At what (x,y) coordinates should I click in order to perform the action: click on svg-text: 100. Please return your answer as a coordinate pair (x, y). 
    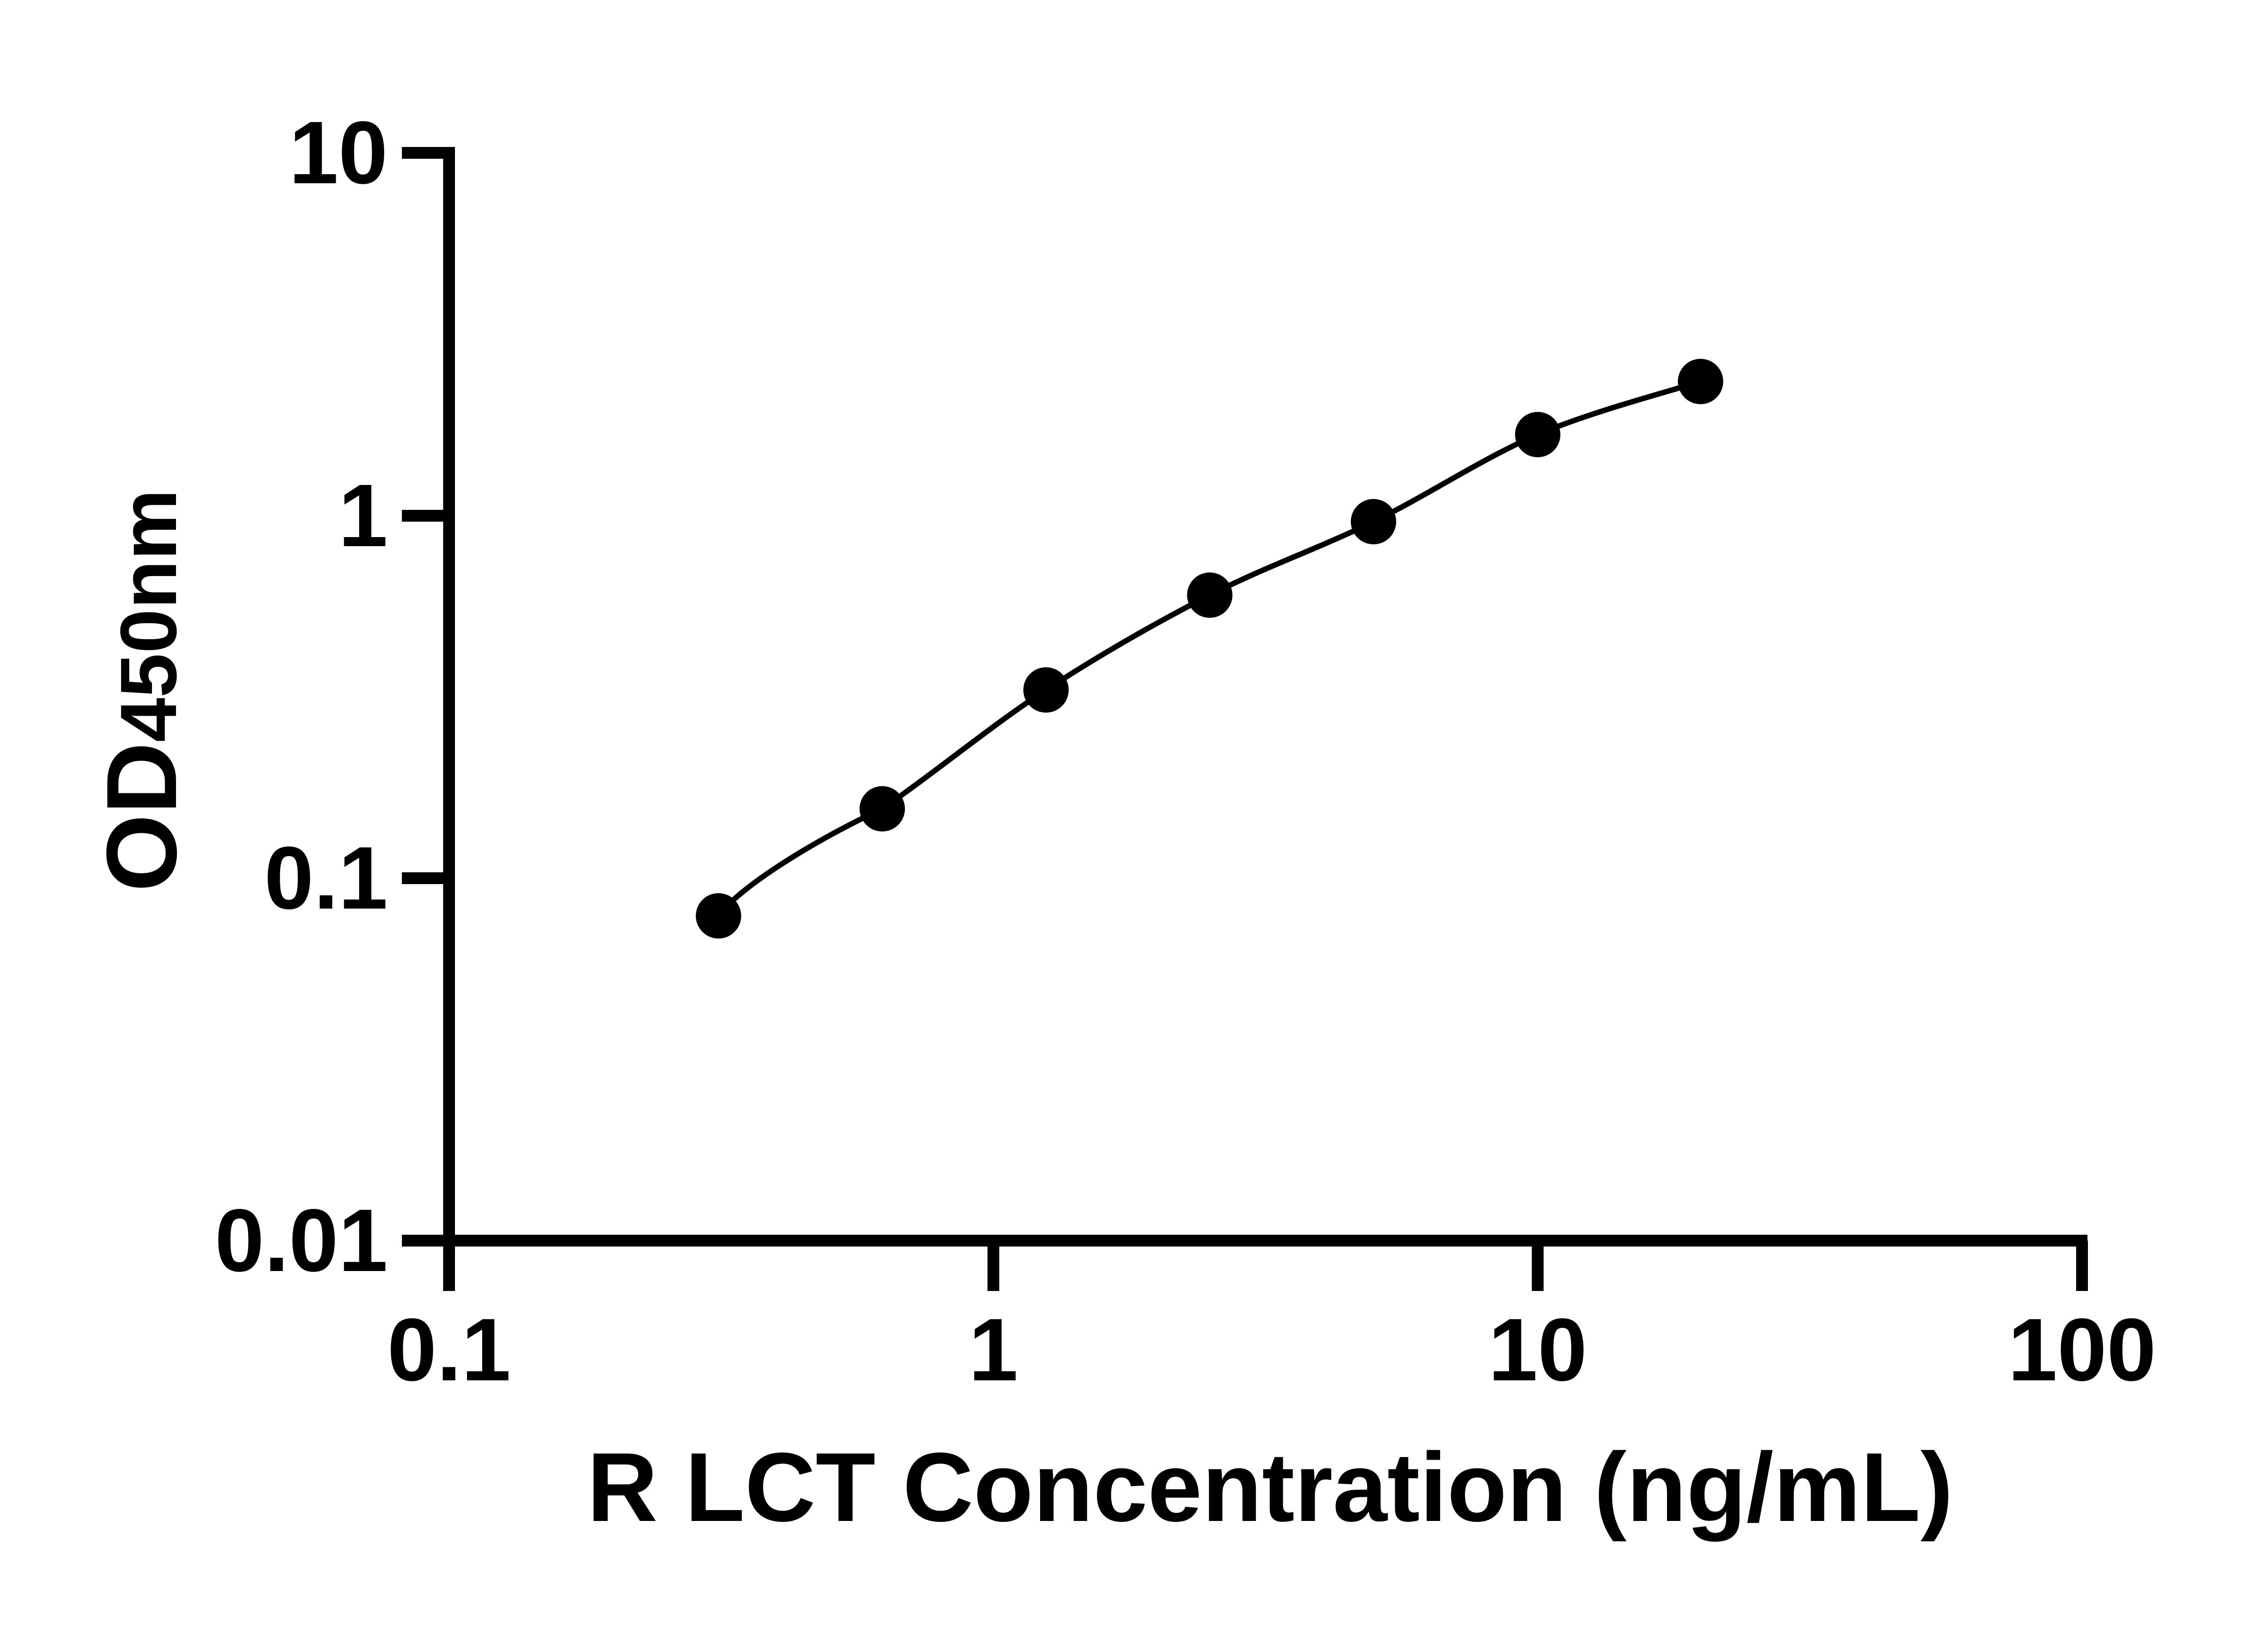
    Looking at the image, I should click on (2082, 1349).